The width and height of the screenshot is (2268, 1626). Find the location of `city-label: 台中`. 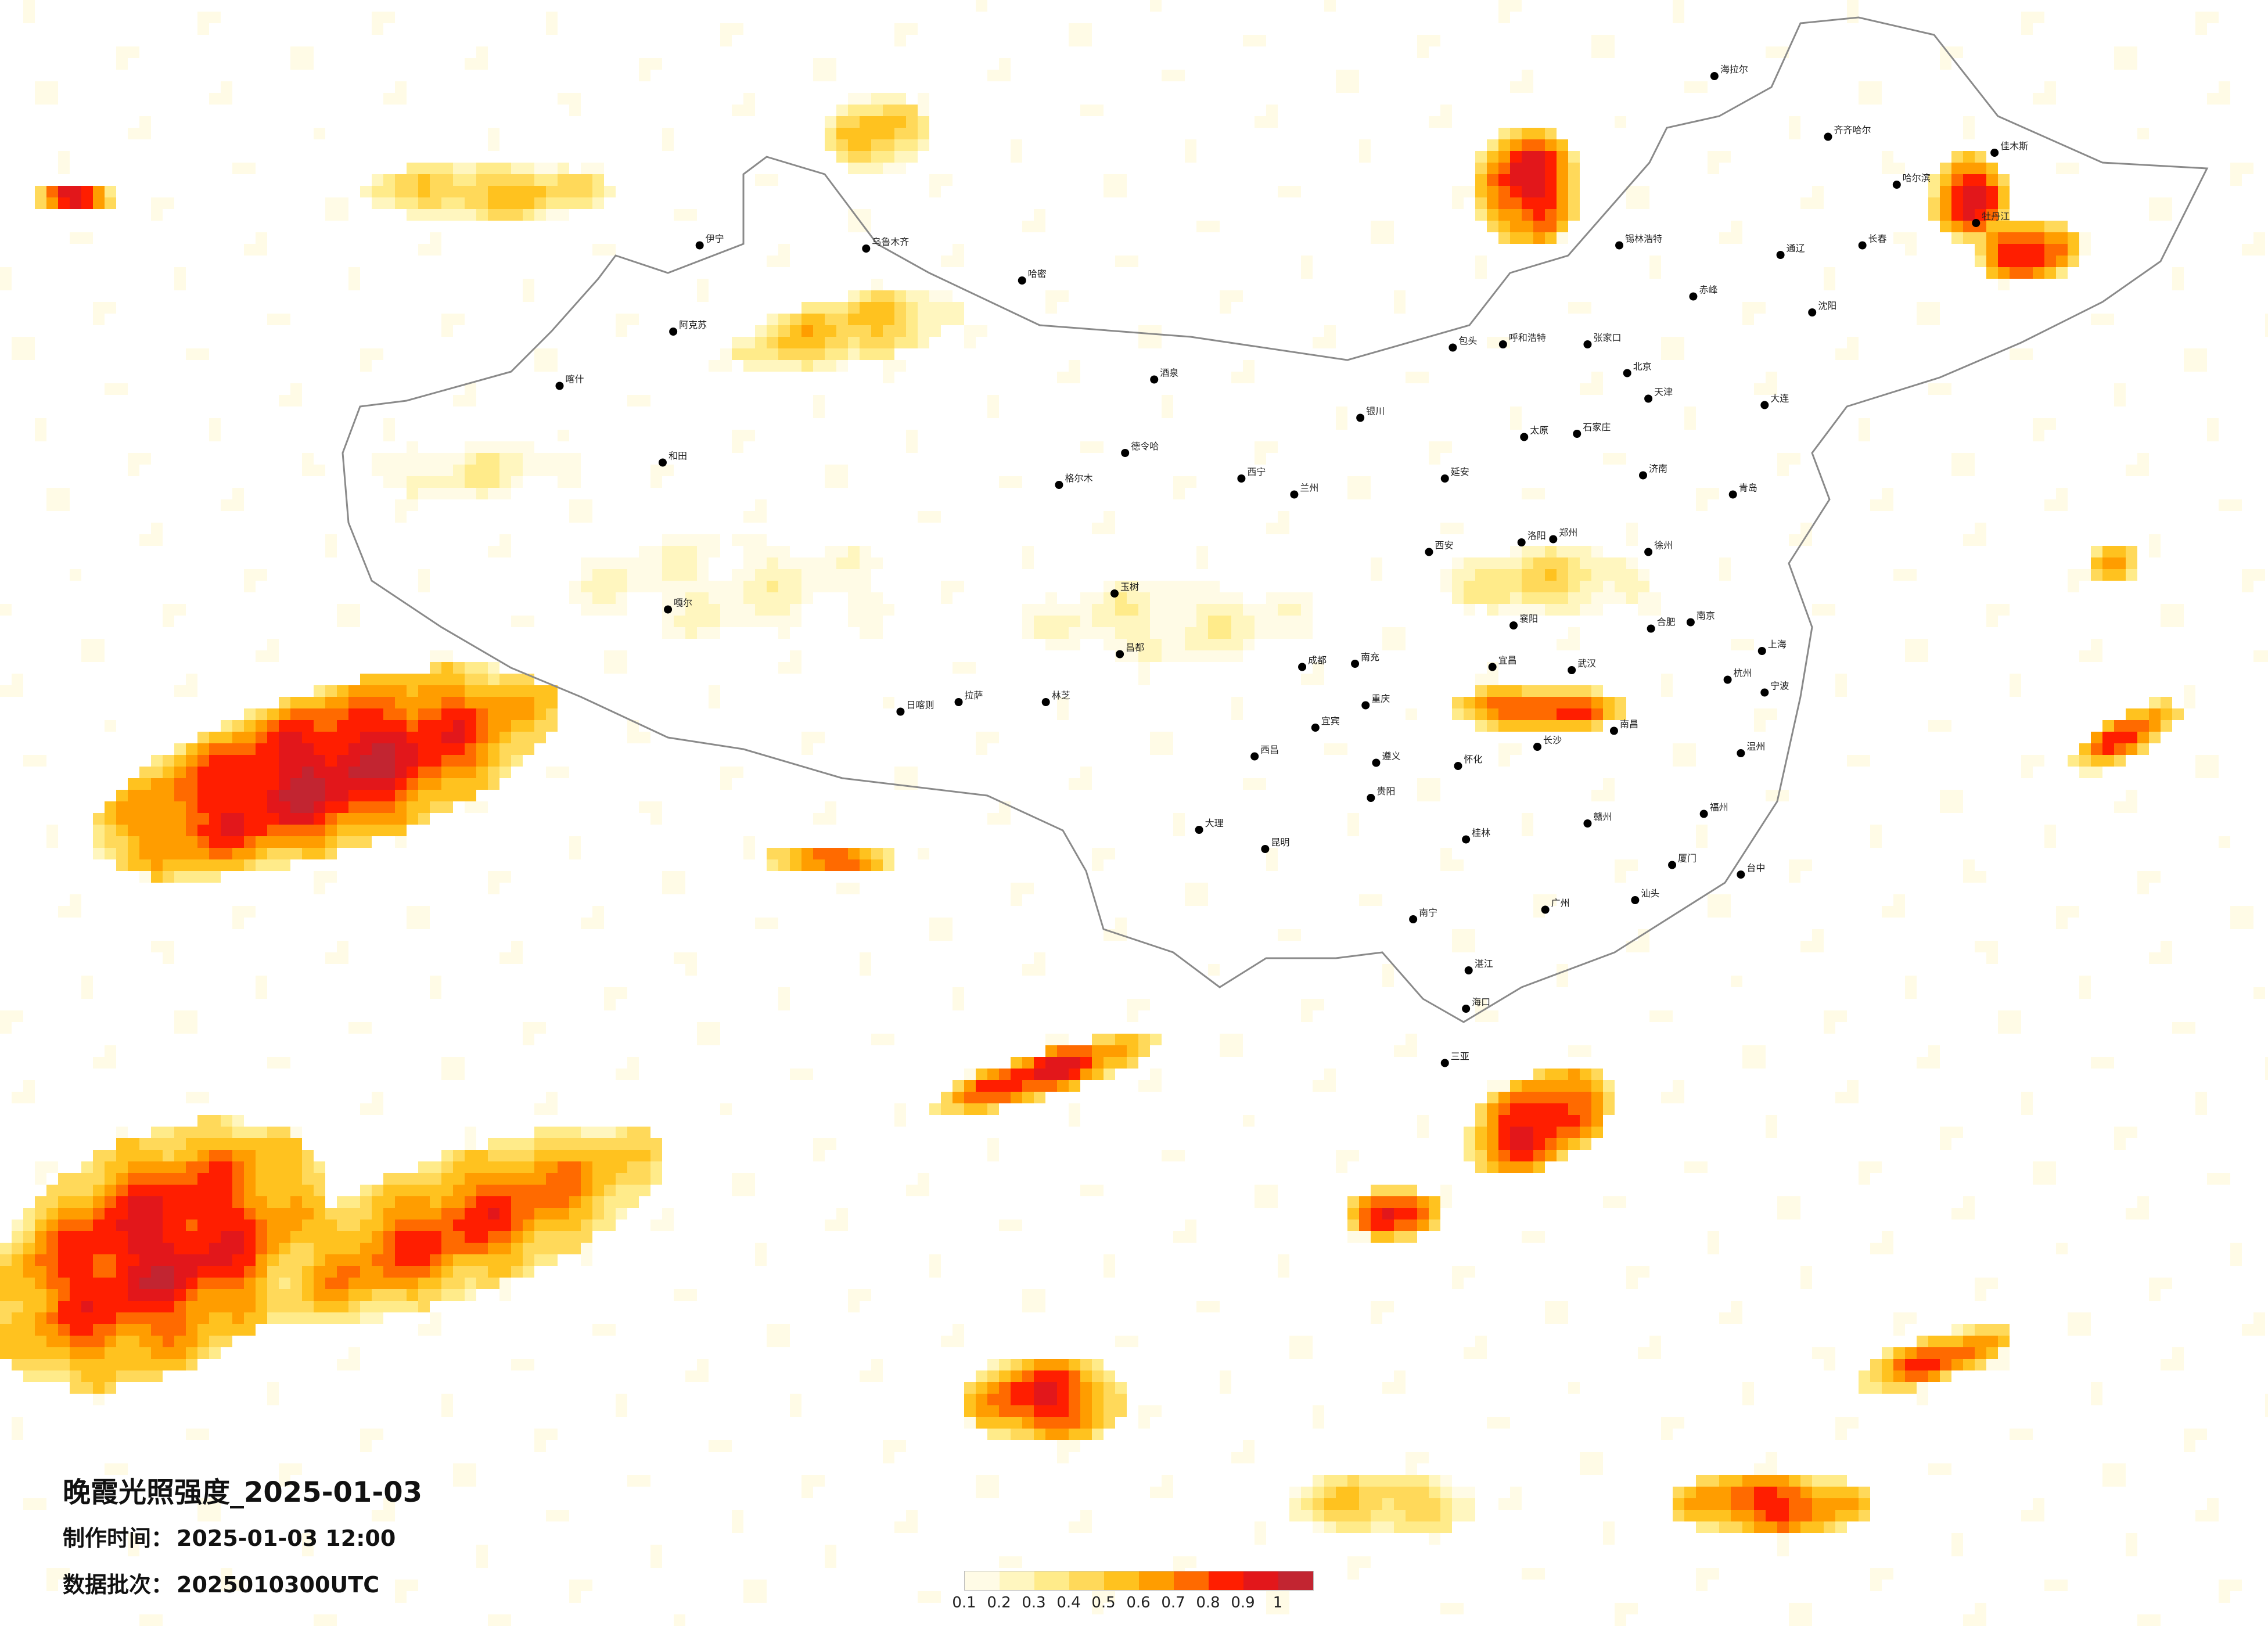

city-label: 台中 is located at coordinates (1755, 867).